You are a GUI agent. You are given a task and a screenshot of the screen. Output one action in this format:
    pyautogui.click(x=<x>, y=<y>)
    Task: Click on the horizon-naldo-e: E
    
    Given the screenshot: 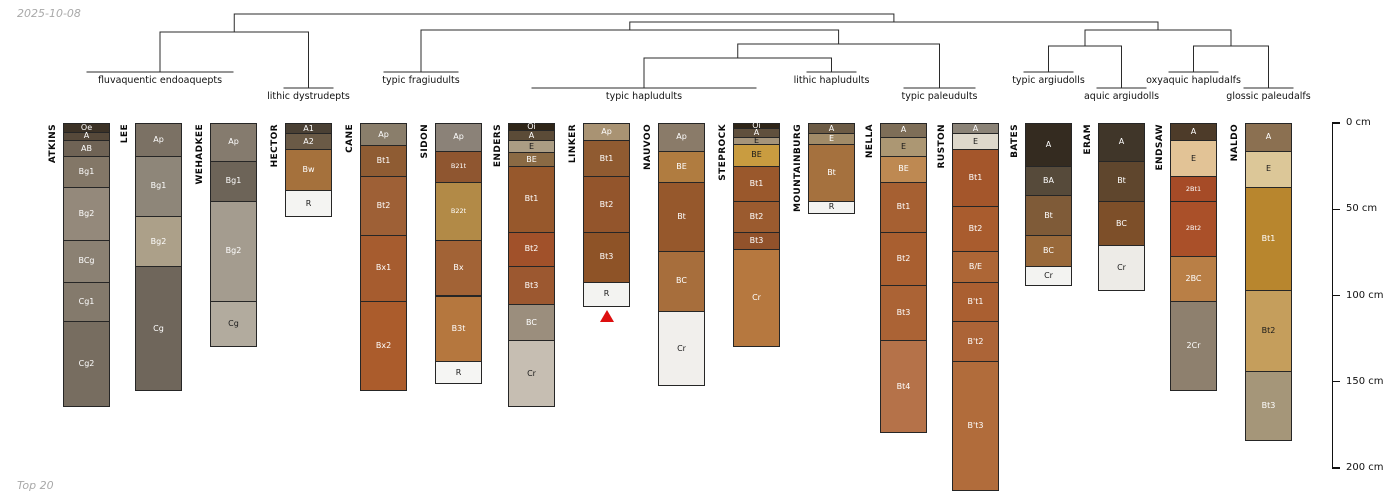 What is the action you would take?
    pyautogui.click(x=1268, y=169)
    